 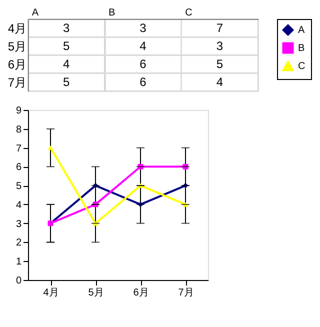 I want to click on y-tick-label: 1, so click(x=19, y=262).